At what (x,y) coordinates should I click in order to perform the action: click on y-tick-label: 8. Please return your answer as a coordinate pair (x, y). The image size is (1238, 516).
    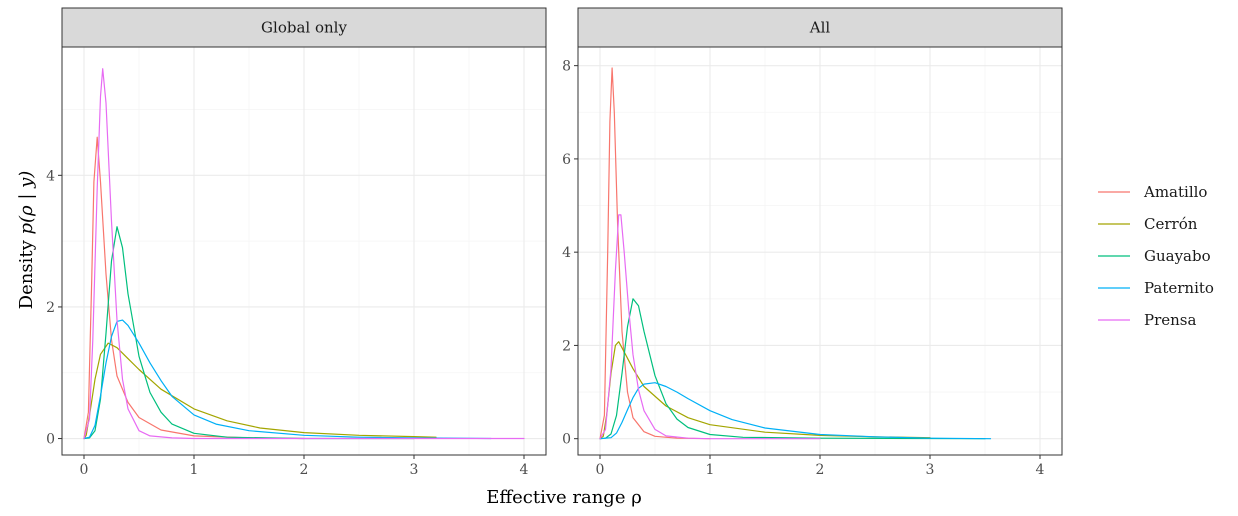
    Looking at the image, I should click on (566, 67).